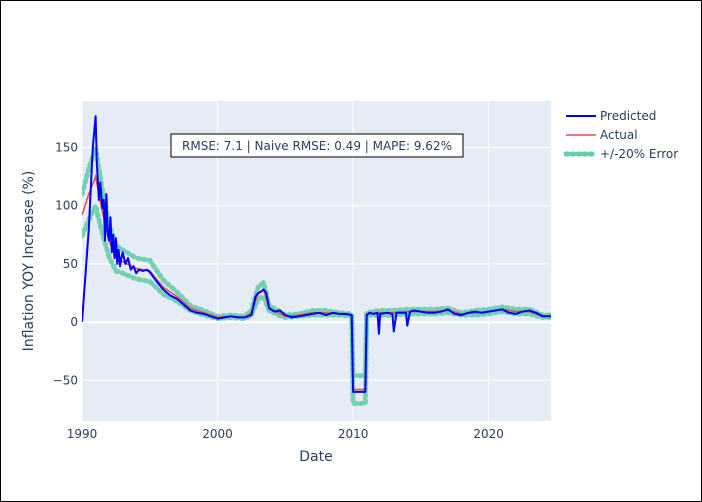 This screenshot has height=502, width=702. I want to click on legend-item-error-band: +/-20% Error, so click(620, 154).